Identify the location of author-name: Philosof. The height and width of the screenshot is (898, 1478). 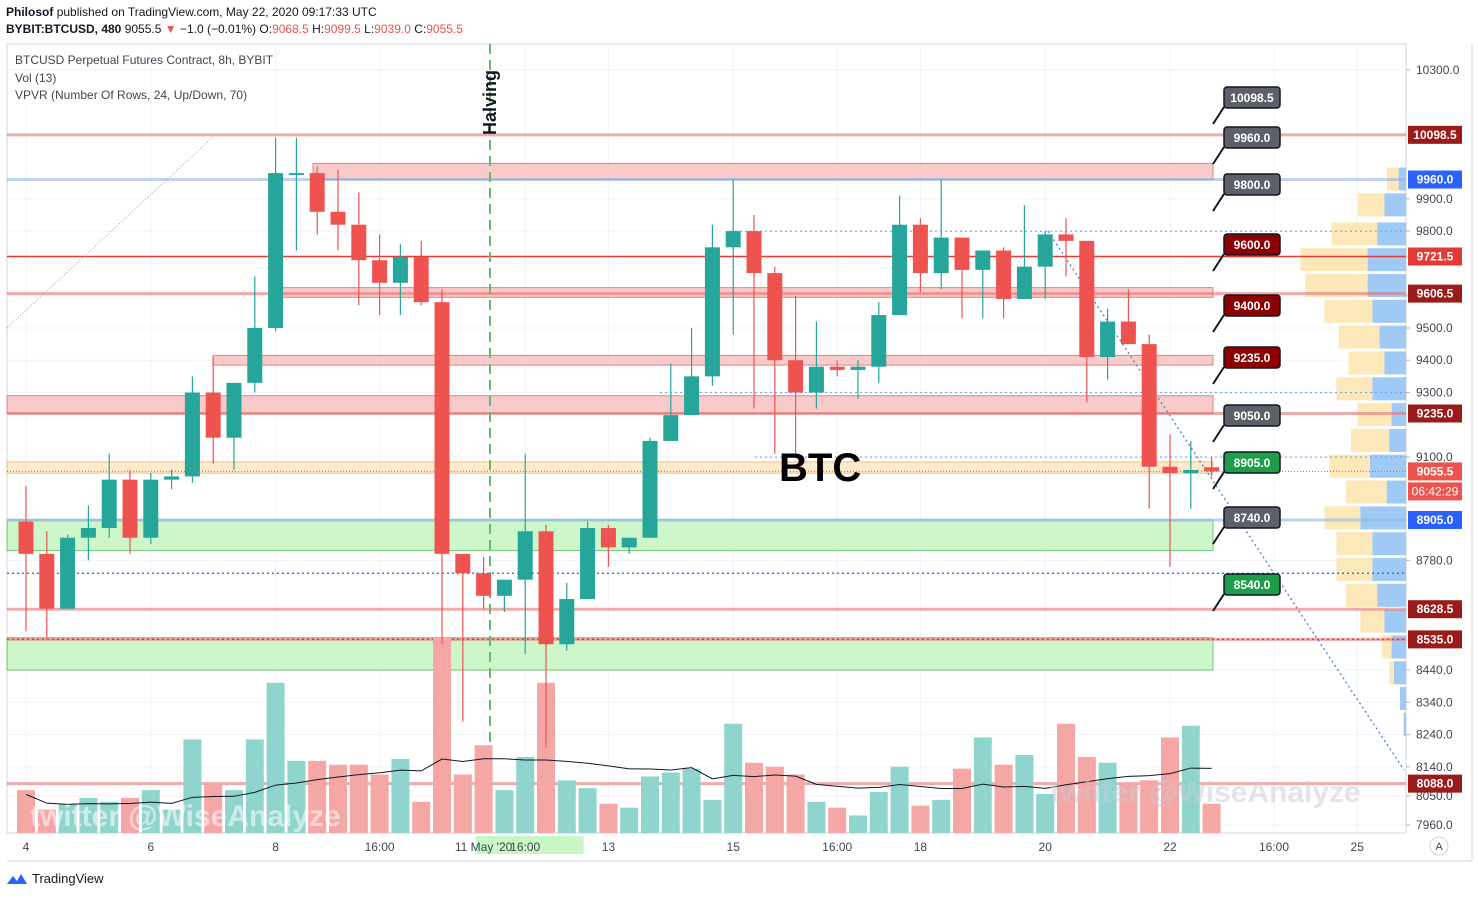
(30, 12).